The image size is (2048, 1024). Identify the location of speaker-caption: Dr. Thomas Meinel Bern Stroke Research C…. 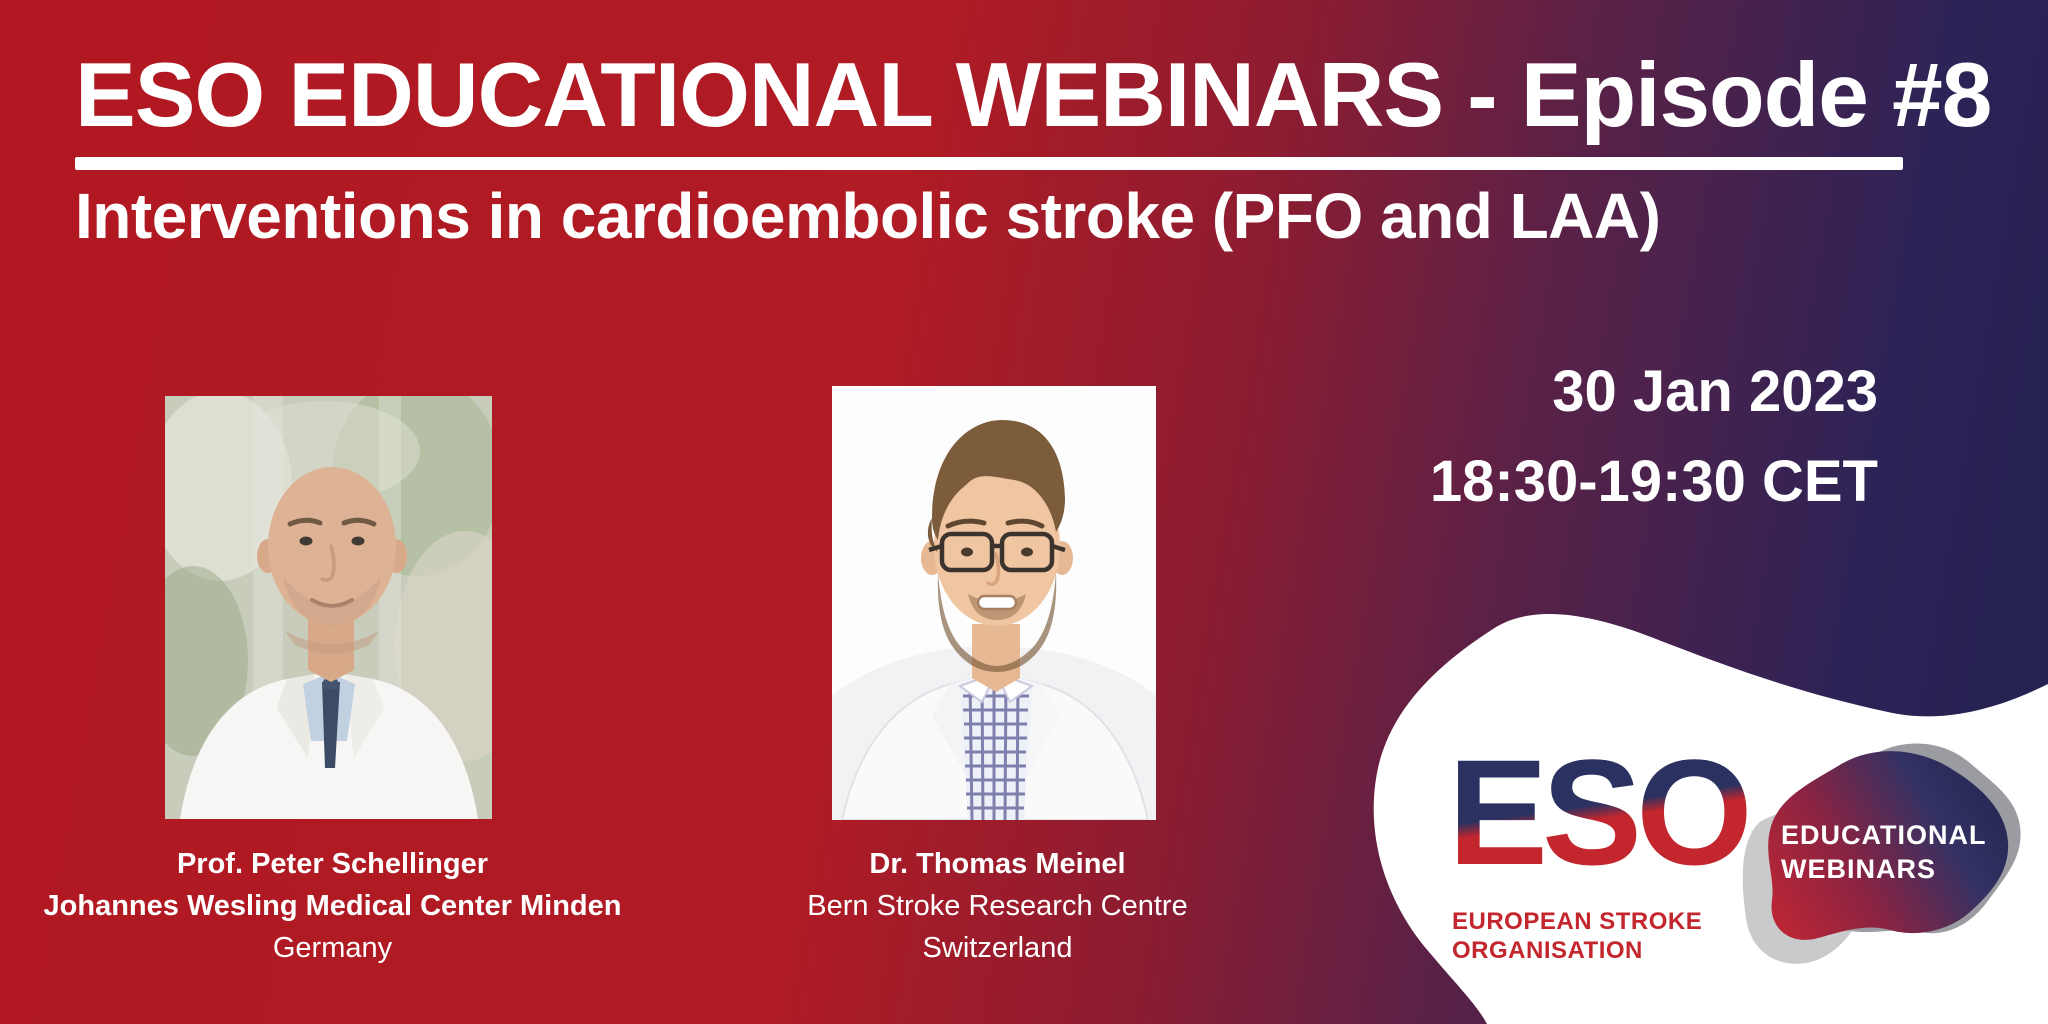
(997, 913).